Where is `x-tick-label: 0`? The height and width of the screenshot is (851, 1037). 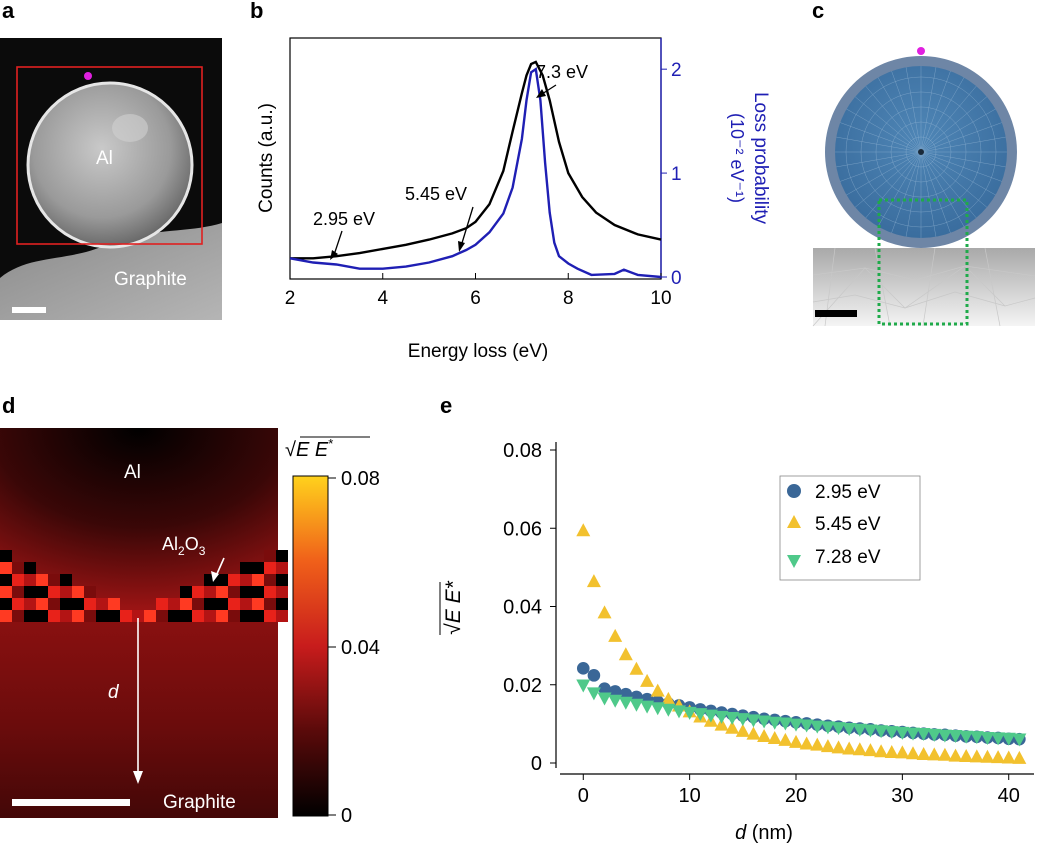
x-tick-label: 0 is located at coordinates (583, 796).